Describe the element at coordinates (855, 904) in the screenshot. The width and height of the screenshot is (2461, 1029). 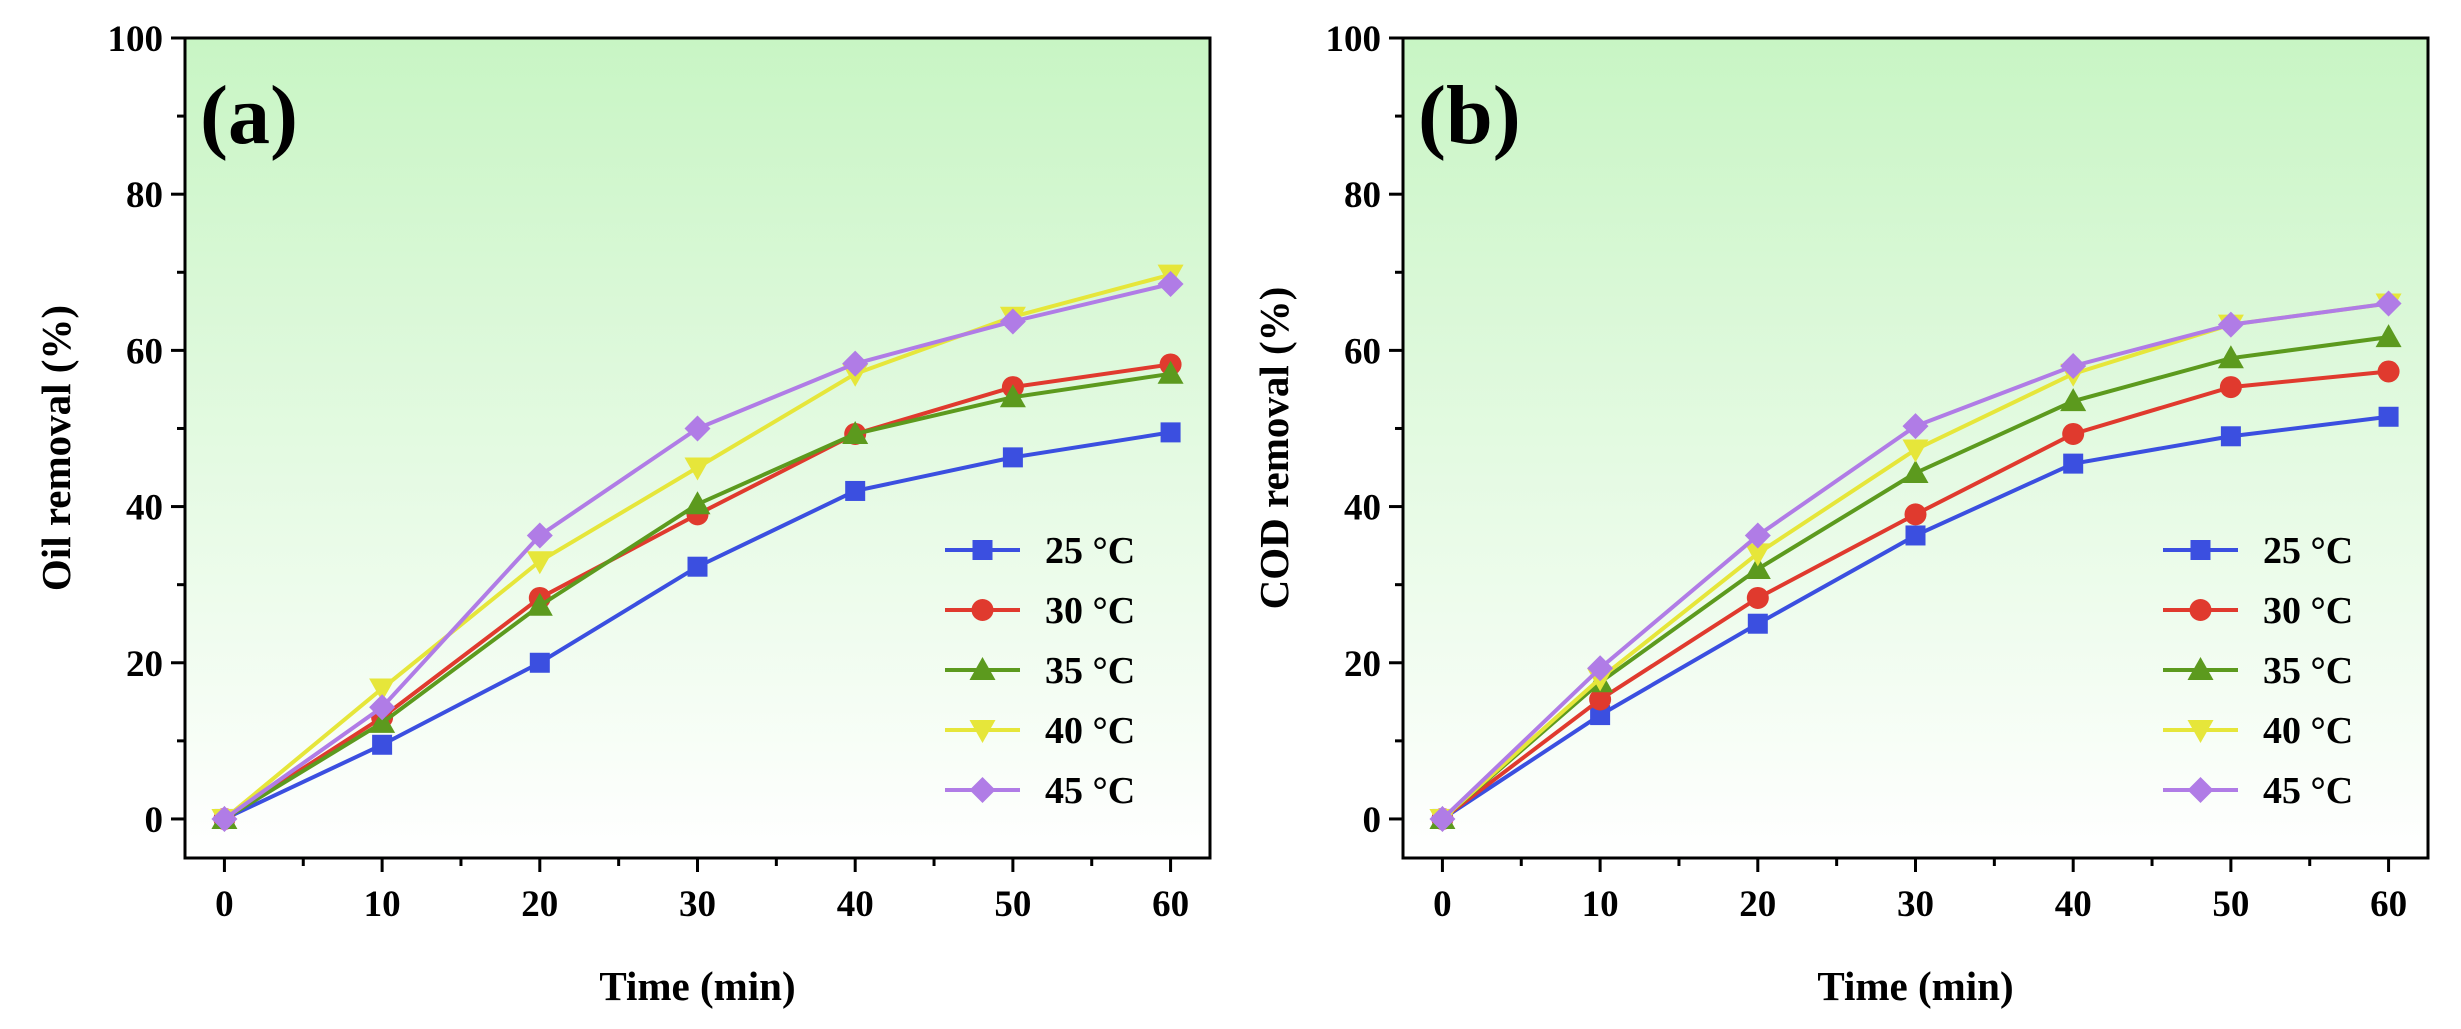
I see `x-tick-label-a-4: 40` at that location.